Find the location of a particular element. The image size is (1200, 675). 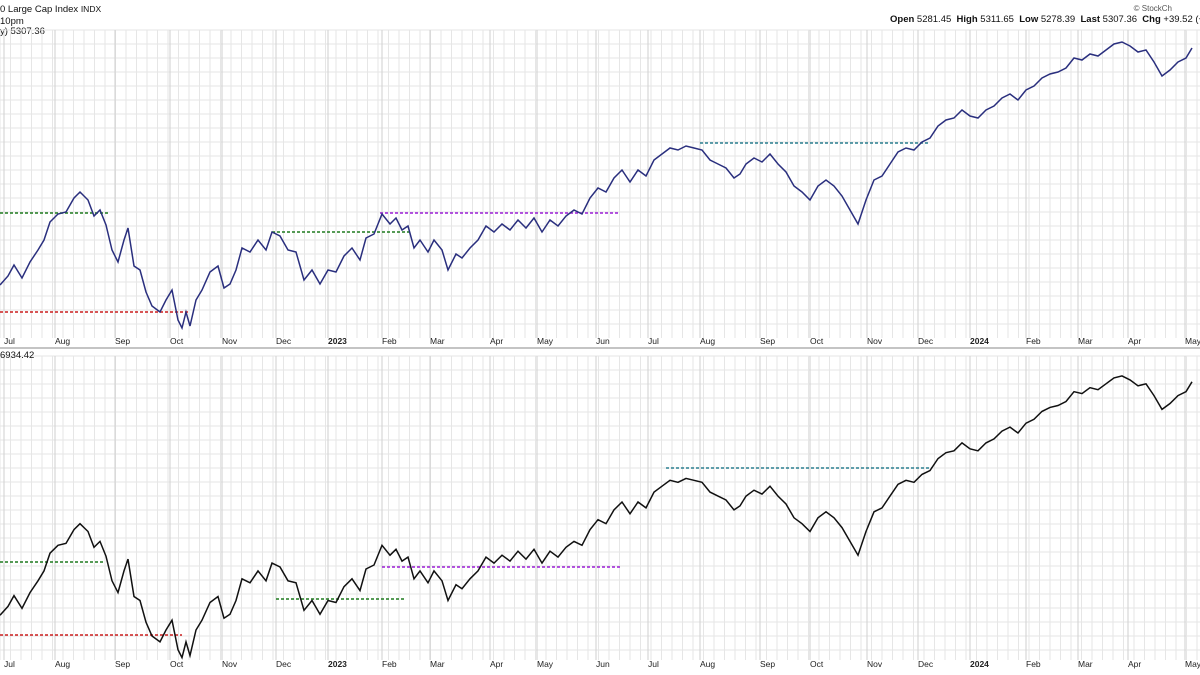

last-label: Last is located at coordinates (1090, 19).